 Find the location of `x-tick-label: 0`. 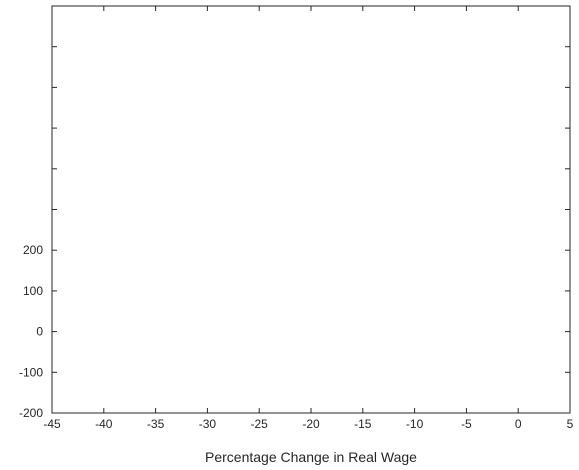

x-tick-label: 0 is located at coordinates (518, 424).